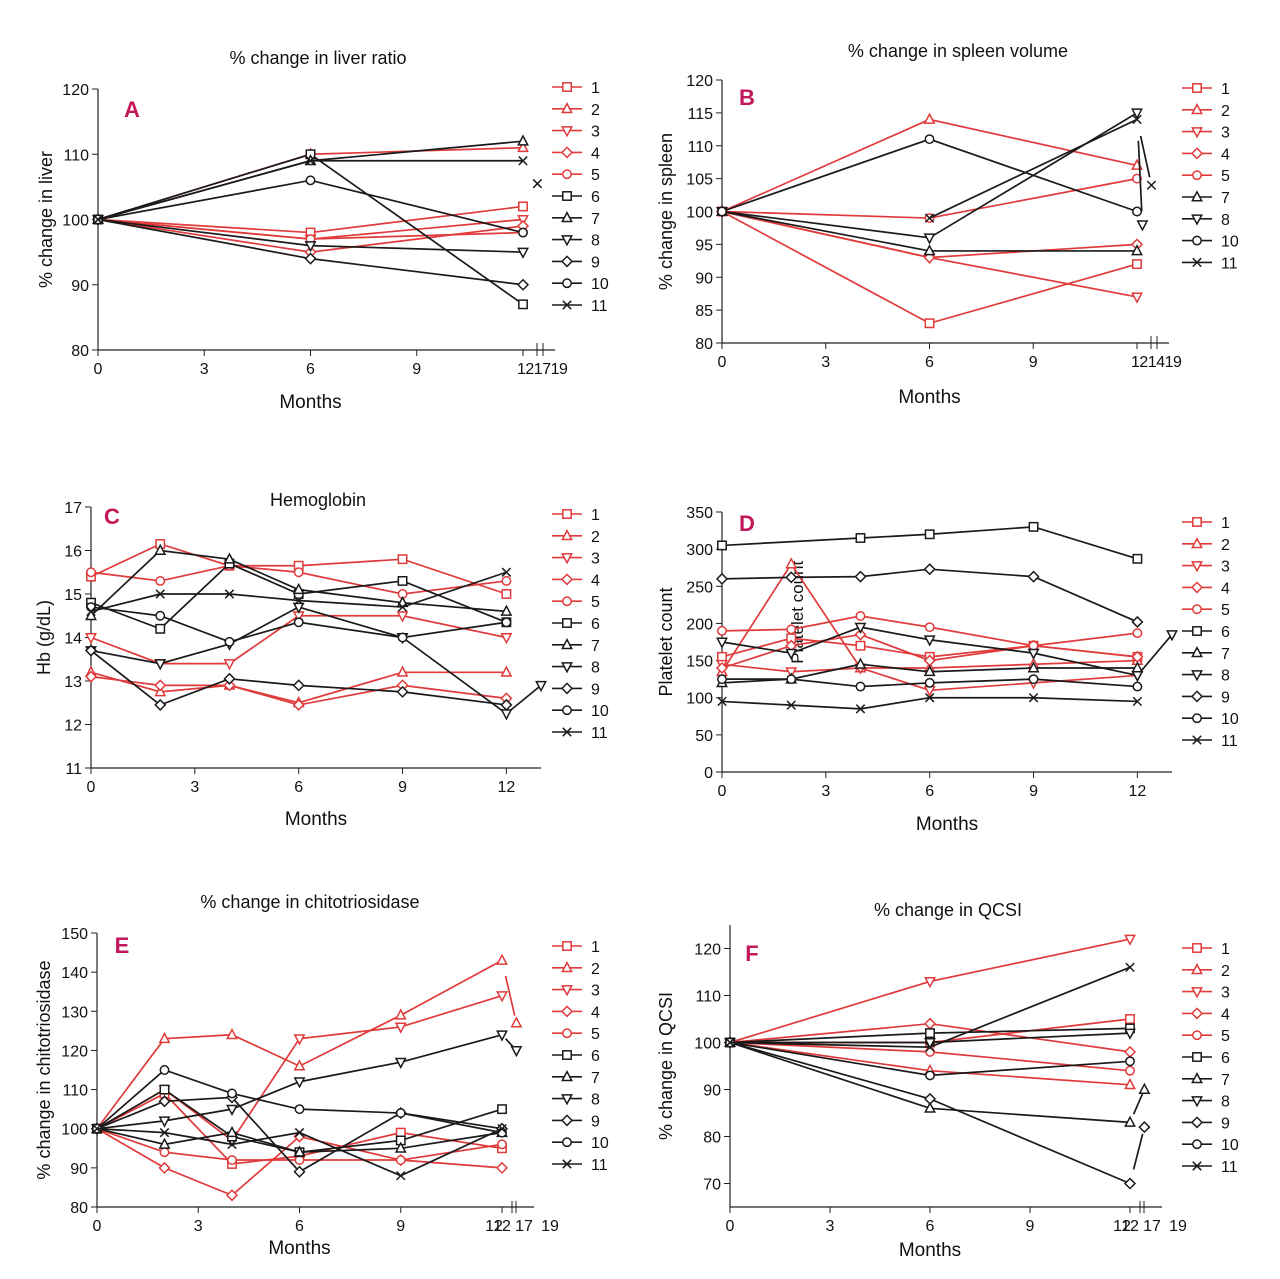 This screenshot has width=1280, height=1279. I want to click on y-tick-label: 150, so click(699, 662).